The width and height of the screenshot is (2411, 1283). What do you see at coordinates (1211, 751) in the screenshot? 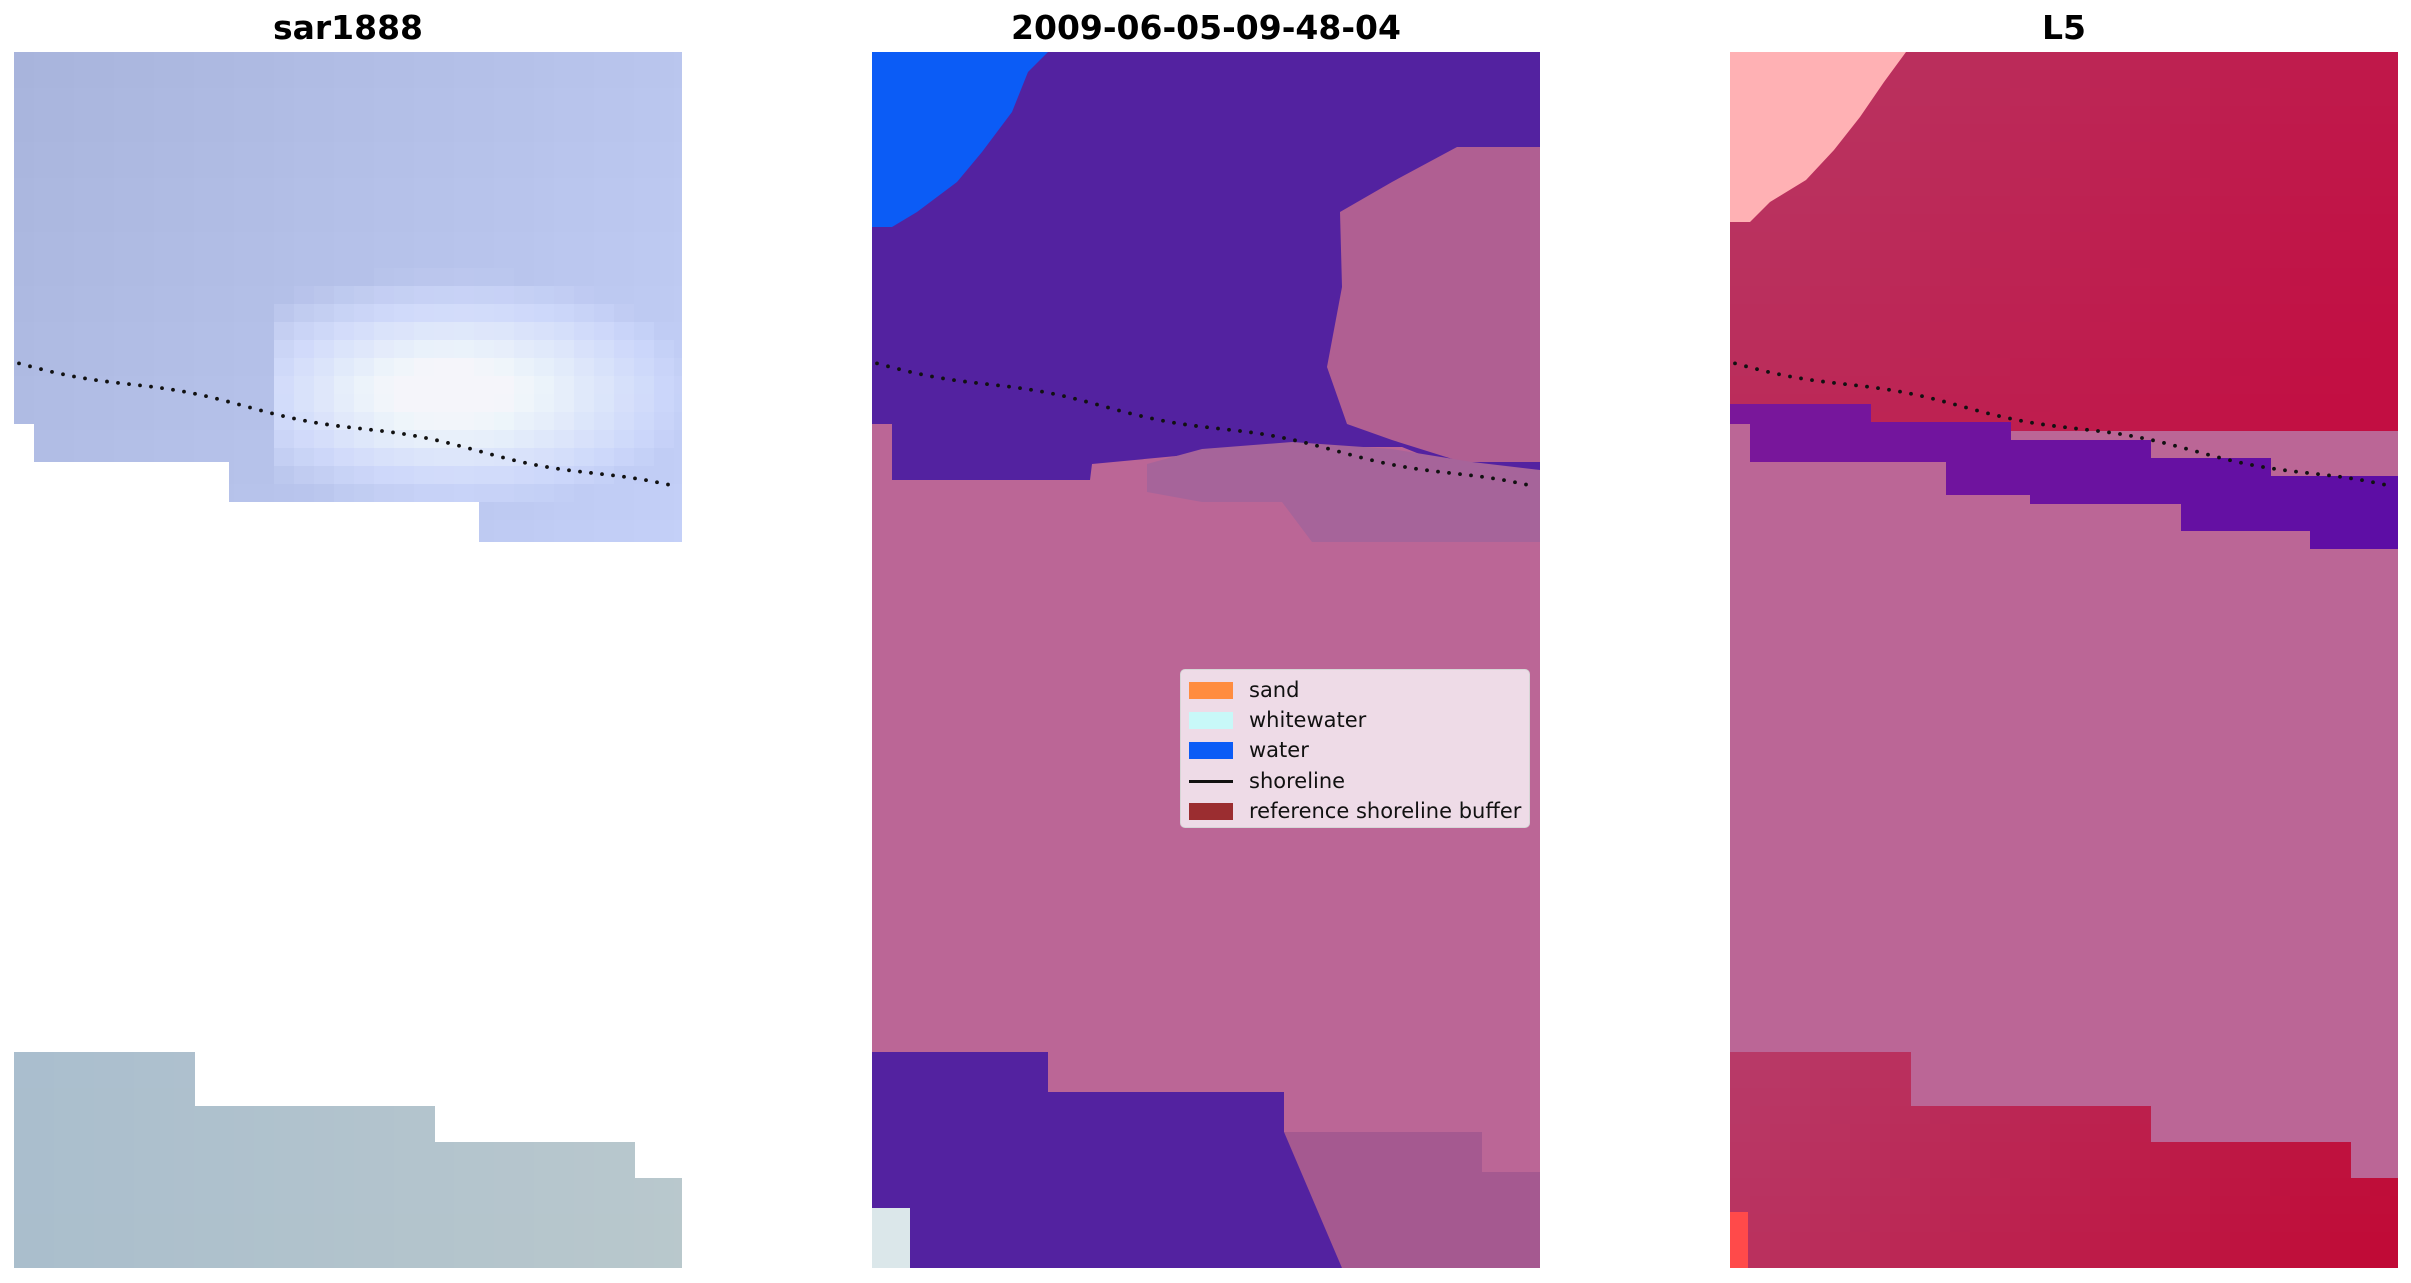
I see `water-swatch` at bounding box center [1211, 751].